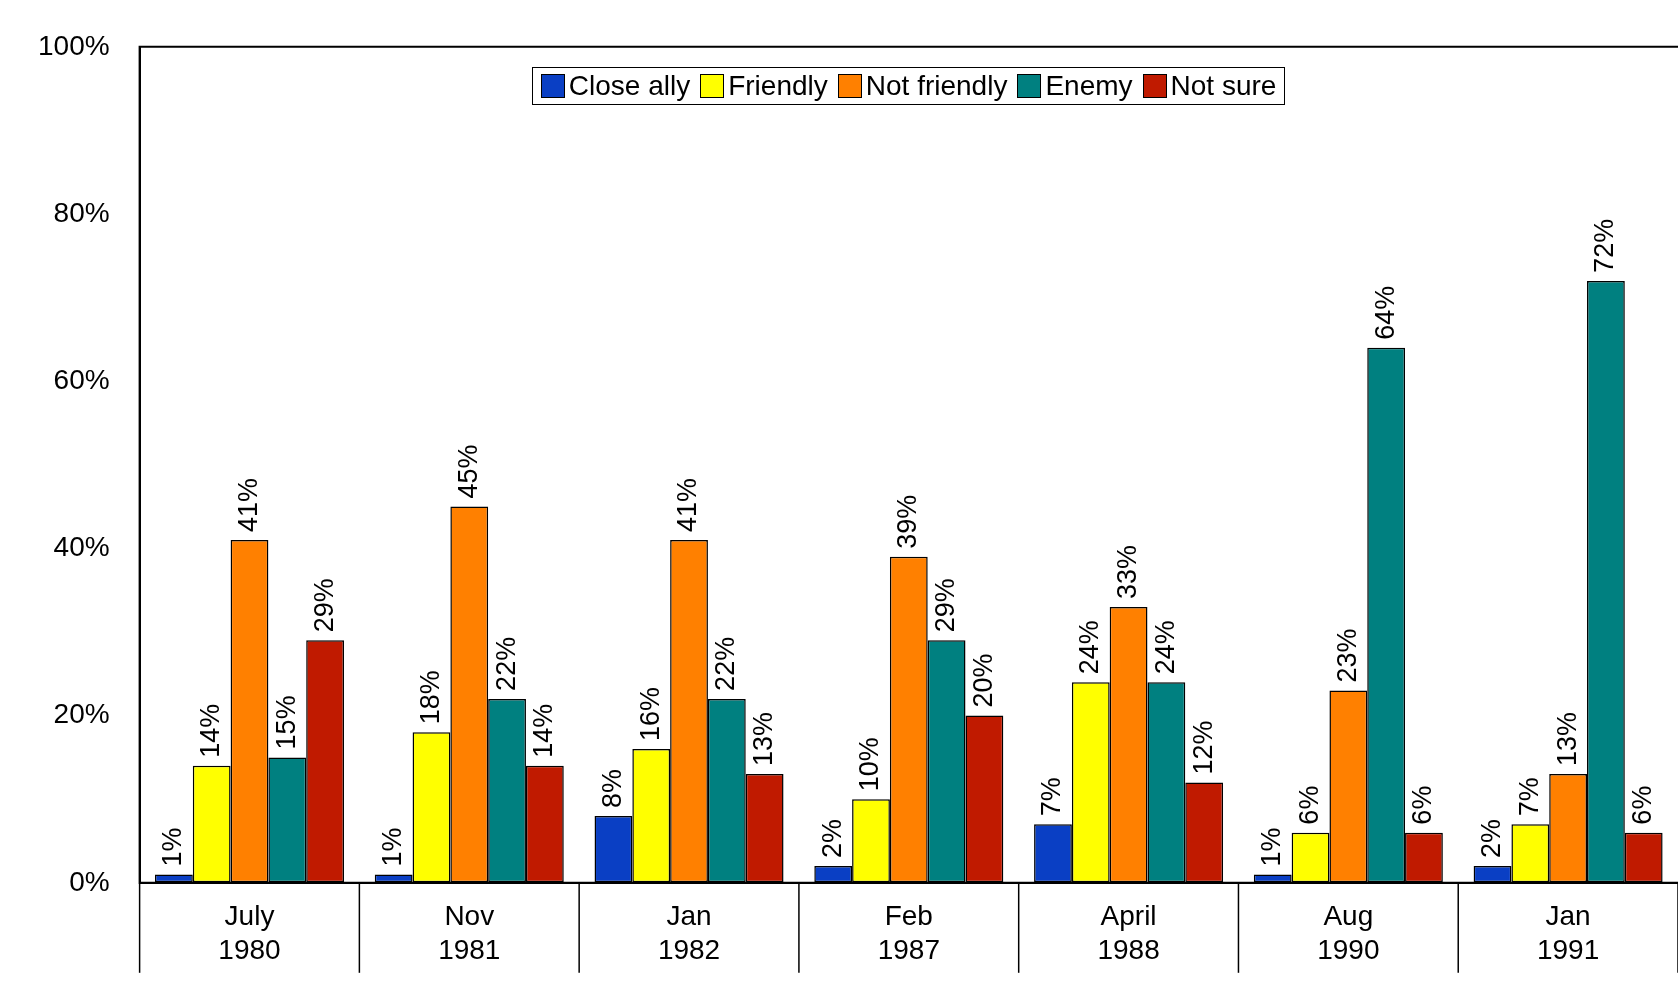 This screenshot has width=1678, height=988. What do you see at coordinates (1128, 932) in the screenshot?
I see `x-tick-label: April 1988` at bounding box center [1128, 932].